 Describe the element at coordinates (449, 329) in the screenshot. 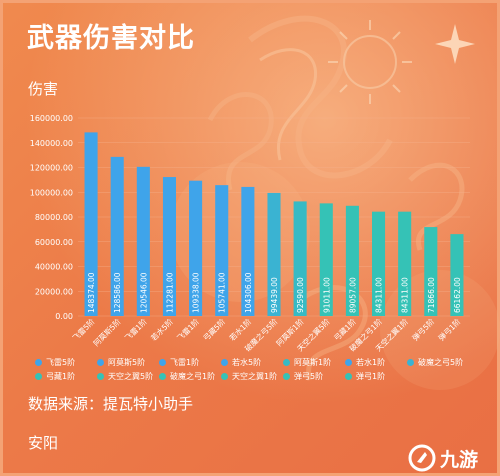

I see `x-tick-label: 弹弓1阶` at that location.